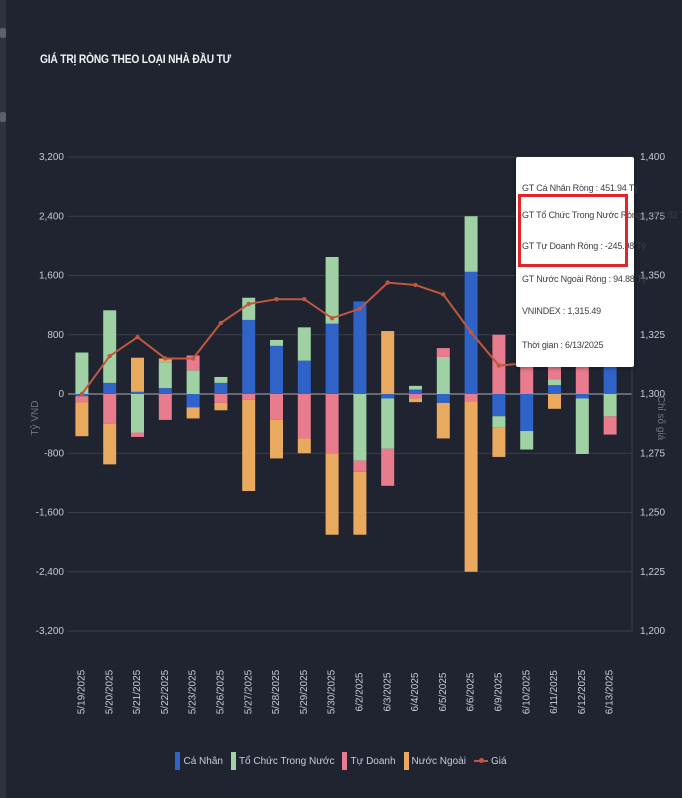 Image resolution: width=682 pixels, height=798 pixels. I want to click on tooltip-to-chuc: GT Tổ Chức Trong Nước Ròng : -301.82 Tỷ, so click(602, 215).